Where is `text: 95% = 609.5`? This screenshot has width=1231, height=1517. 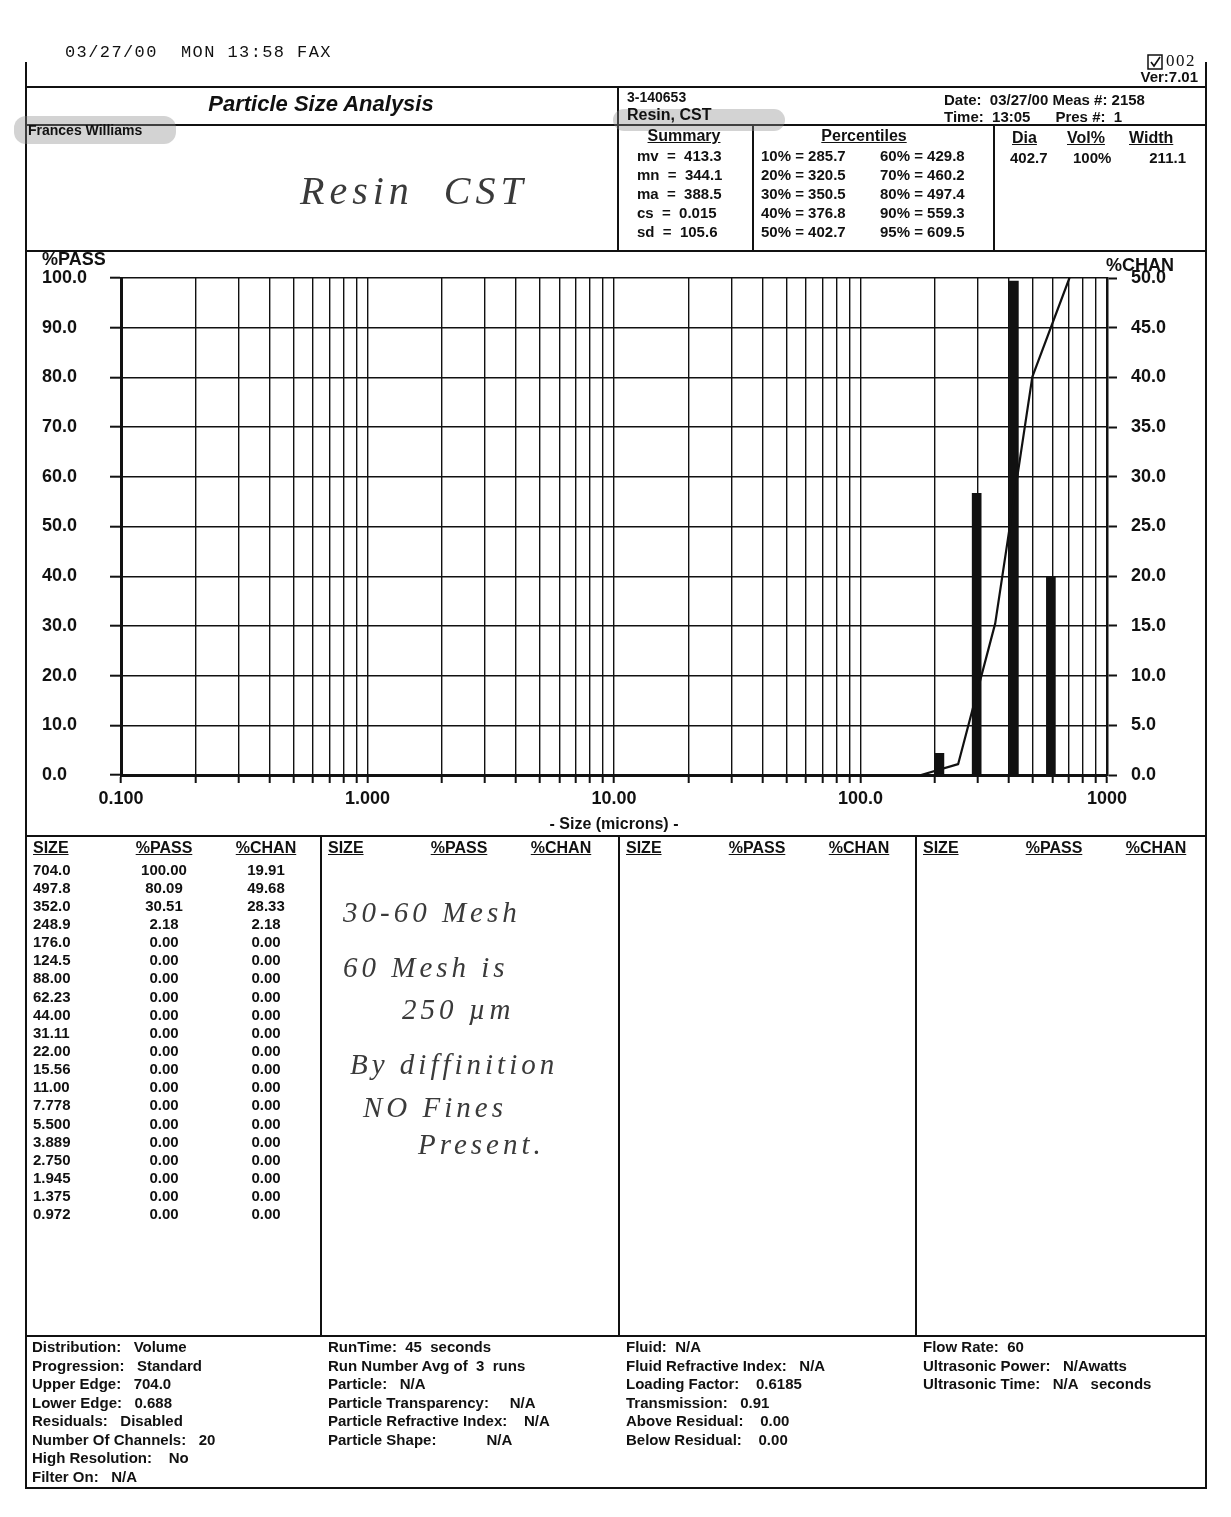 text: 95% = 609.5 is located at coordinates (922, 232).